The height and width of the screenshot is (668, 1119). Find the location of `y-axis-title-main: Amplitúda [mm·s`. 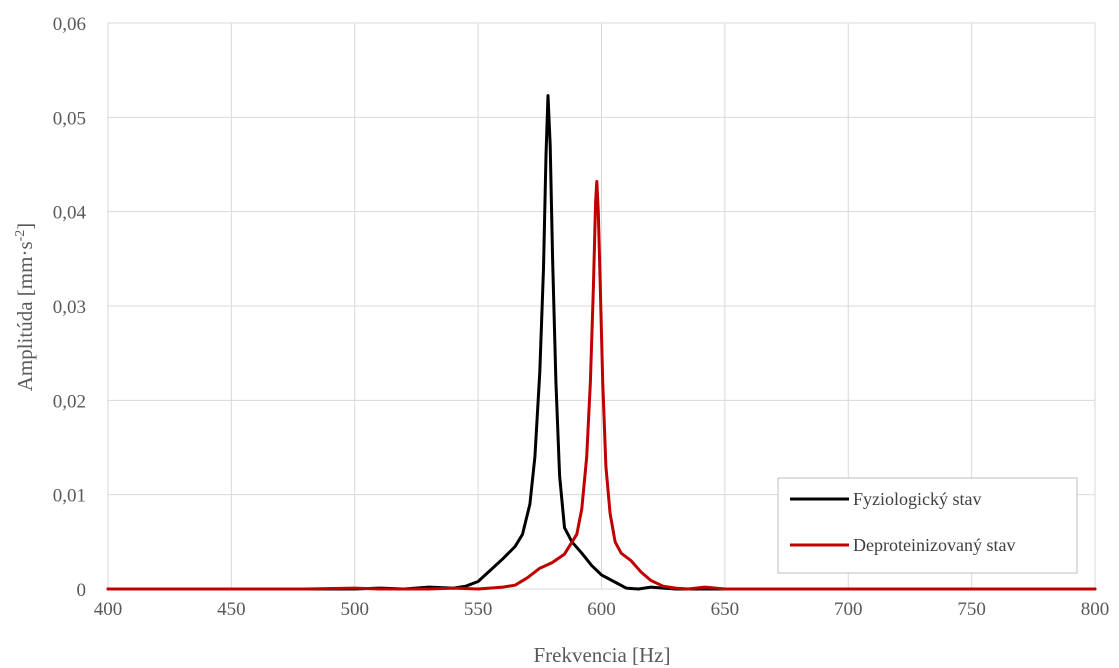

y-axis-title-main: Amplitúda [mm·s is located at coordinates (25, 316).